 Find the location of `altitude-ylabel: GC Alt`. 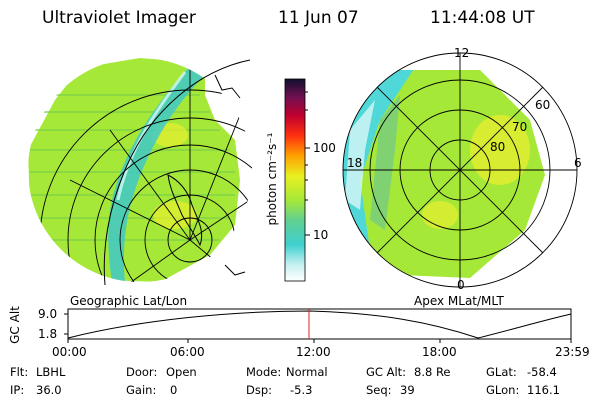

altitude-ylabel: GC Alt is located at coordinates (15, 325).